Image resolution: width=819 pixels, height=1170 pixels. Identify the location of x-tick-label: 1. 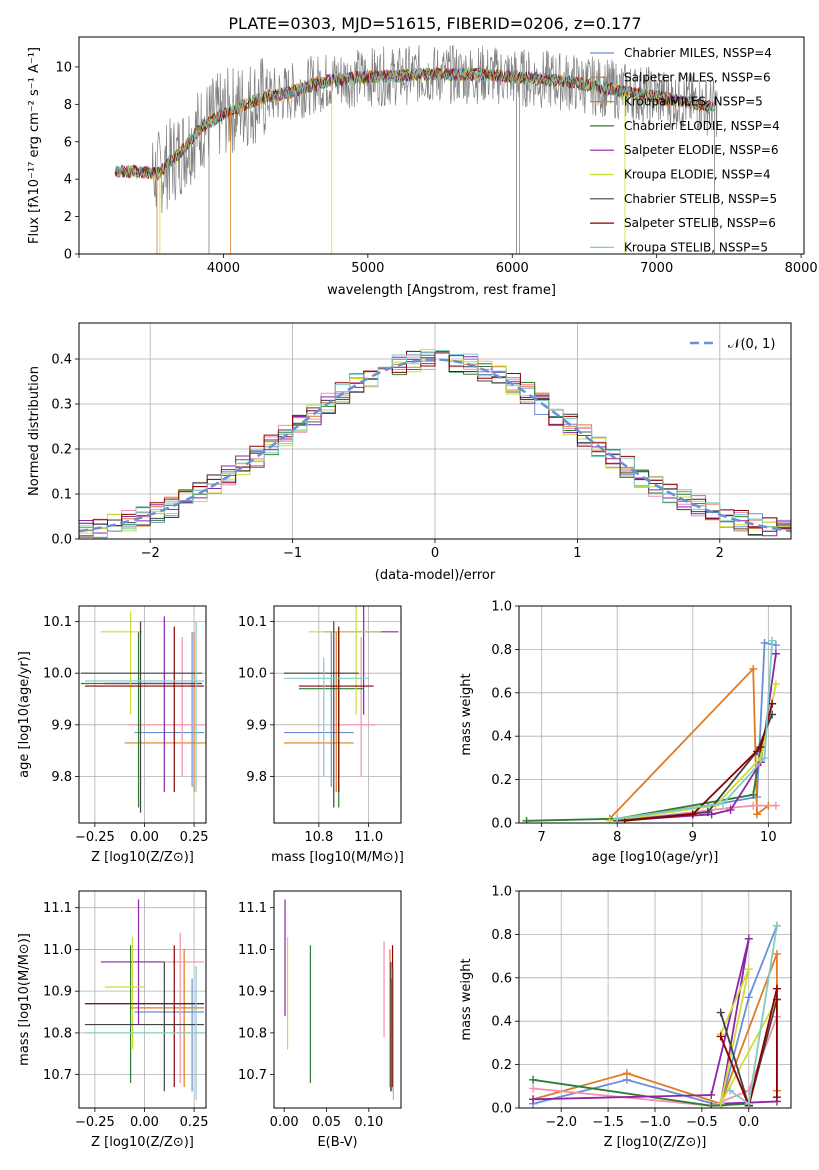
(577, 553).